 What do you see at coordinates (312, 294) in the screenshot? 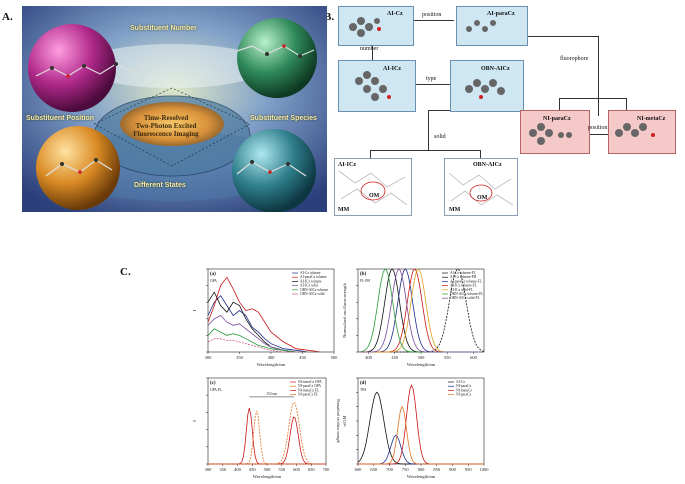
I see `legend-label: OBN-AICz solid` at bounding box center [312, 294].